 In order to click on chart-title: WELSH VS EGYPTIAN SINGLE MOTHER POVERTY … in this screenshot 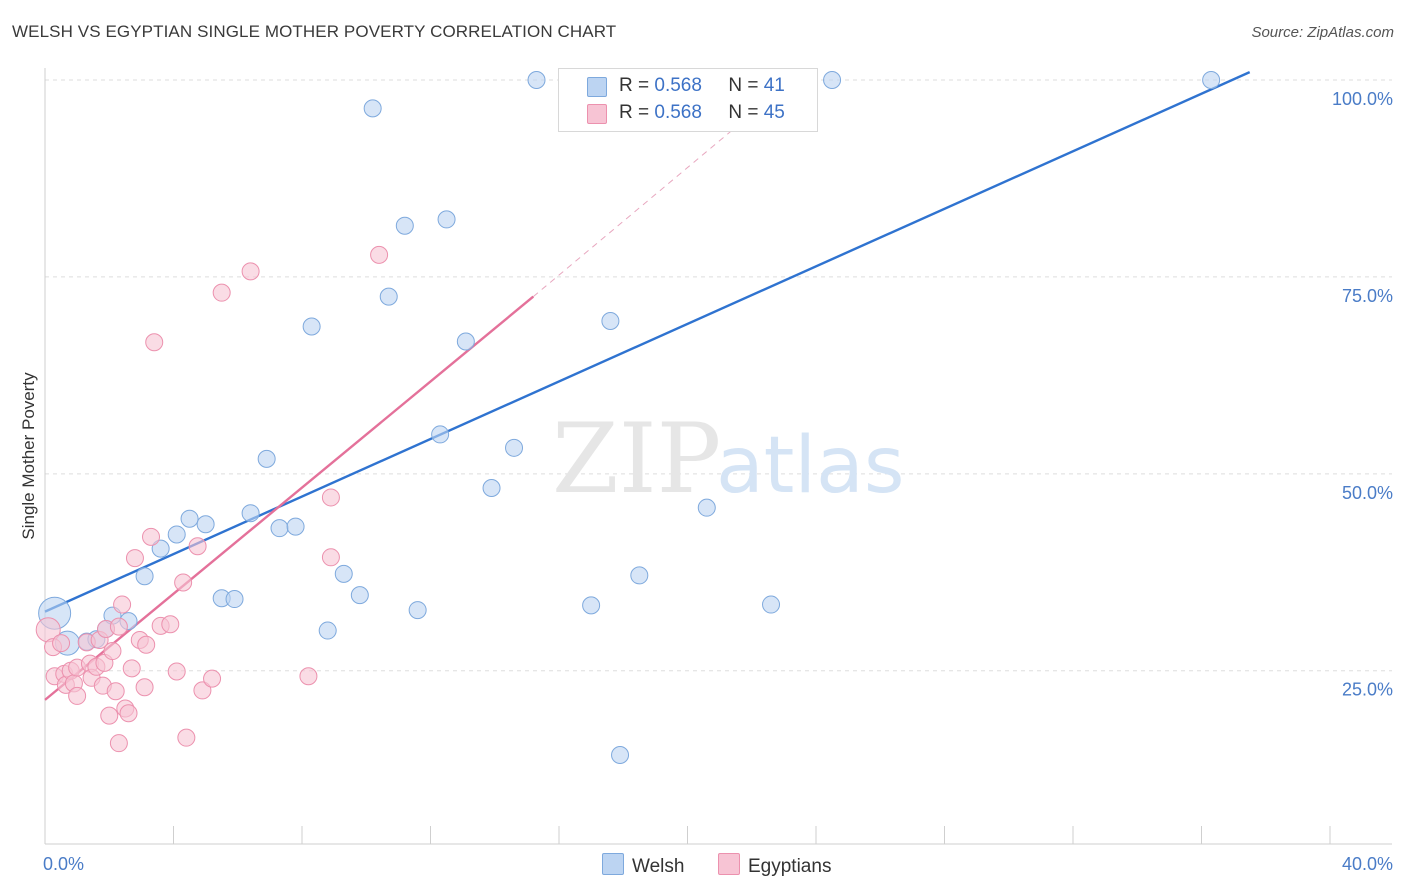, I will do `click(314, 31)`.